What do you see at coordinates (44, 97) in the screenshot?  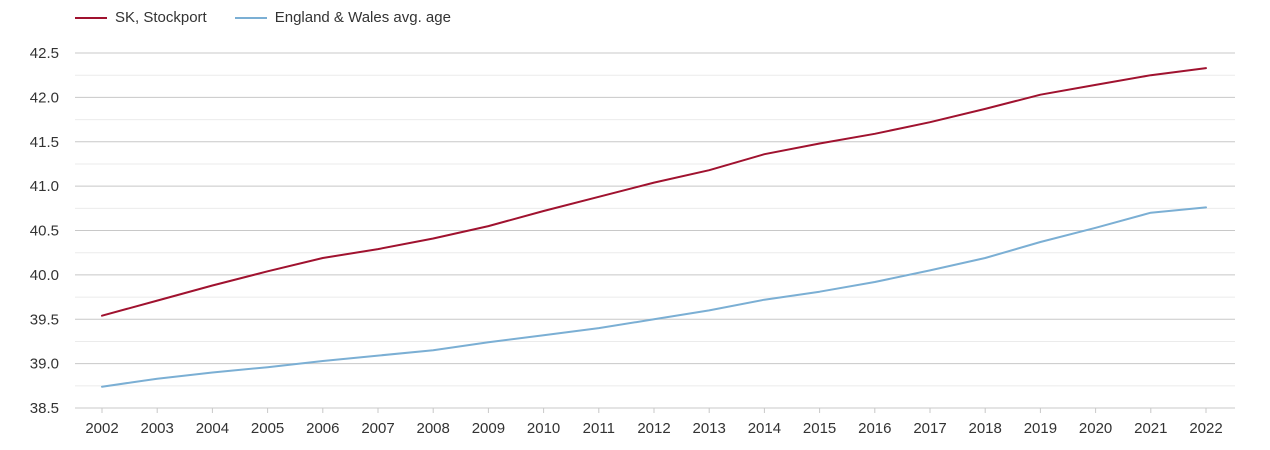 I see `y-tick-label: 42.0` at bounding box center [44, 97].